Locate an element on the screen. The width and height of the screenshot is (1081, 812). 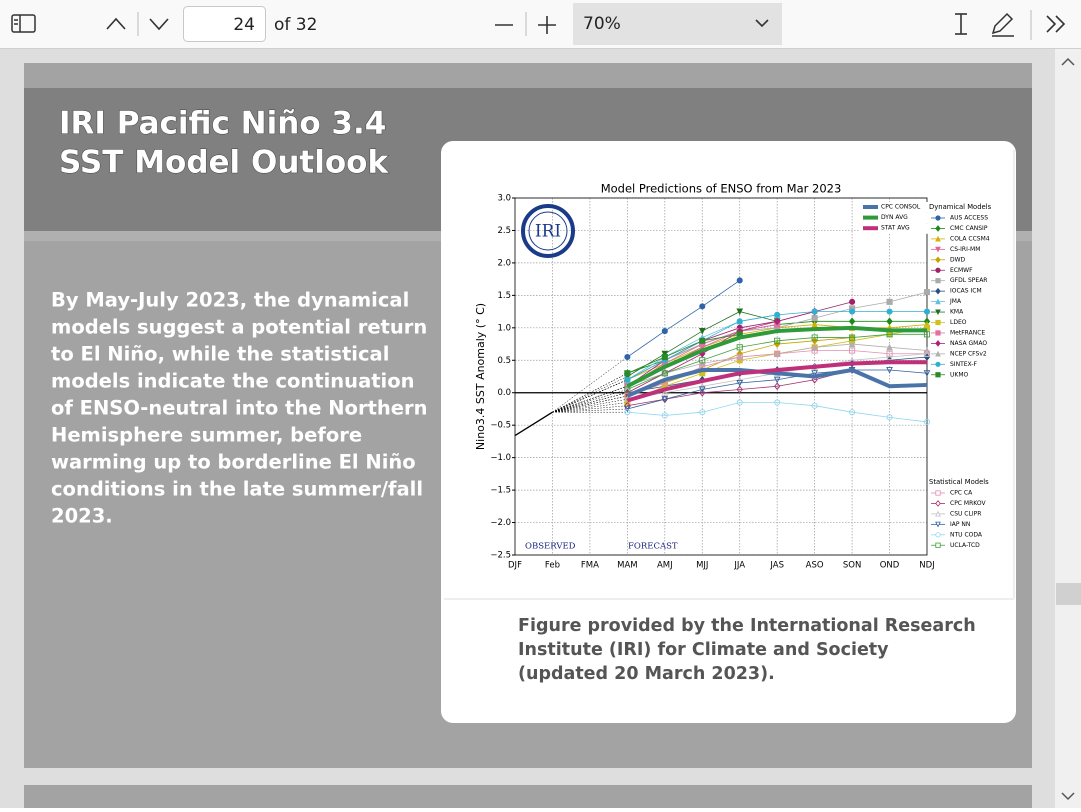
legend-title: Statistical Models is located at coordinates (959, 482).